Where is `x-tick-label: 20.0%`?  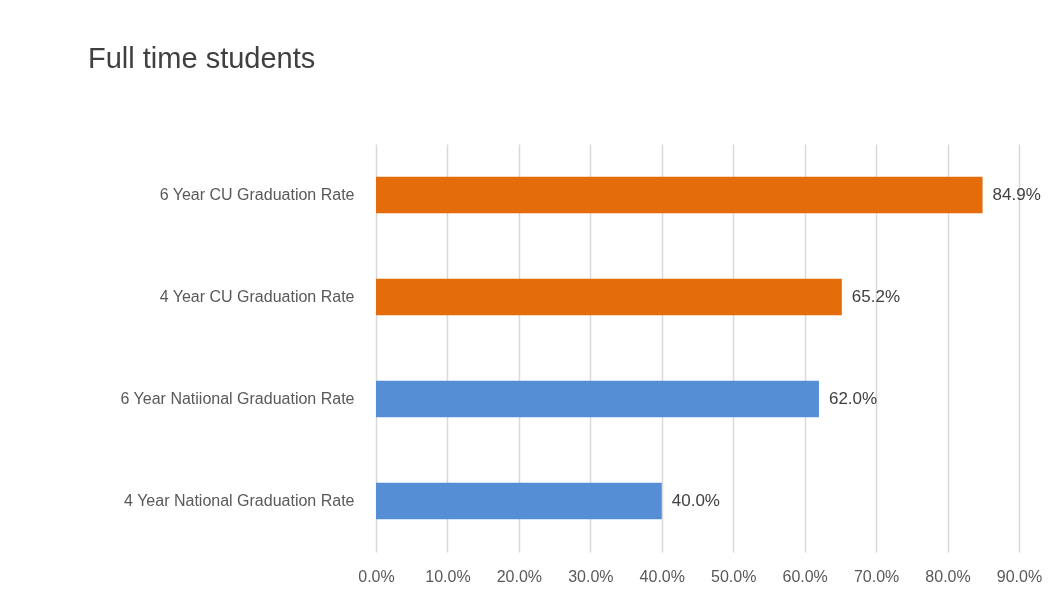 x-tick-label: 20.0% is located at coordinates (519, 576).